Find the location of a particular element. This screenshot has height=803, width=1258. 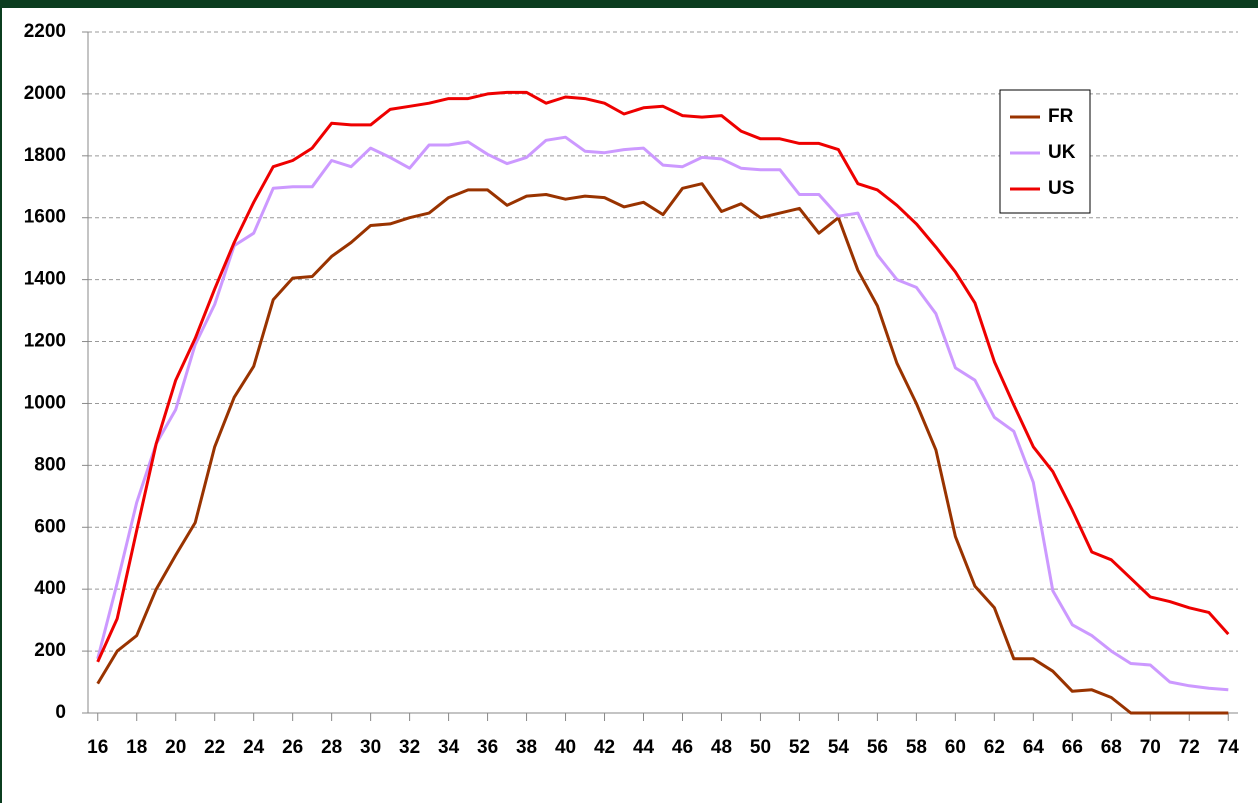

y-tick-label: 1400 is located at coordinates (45, 279).